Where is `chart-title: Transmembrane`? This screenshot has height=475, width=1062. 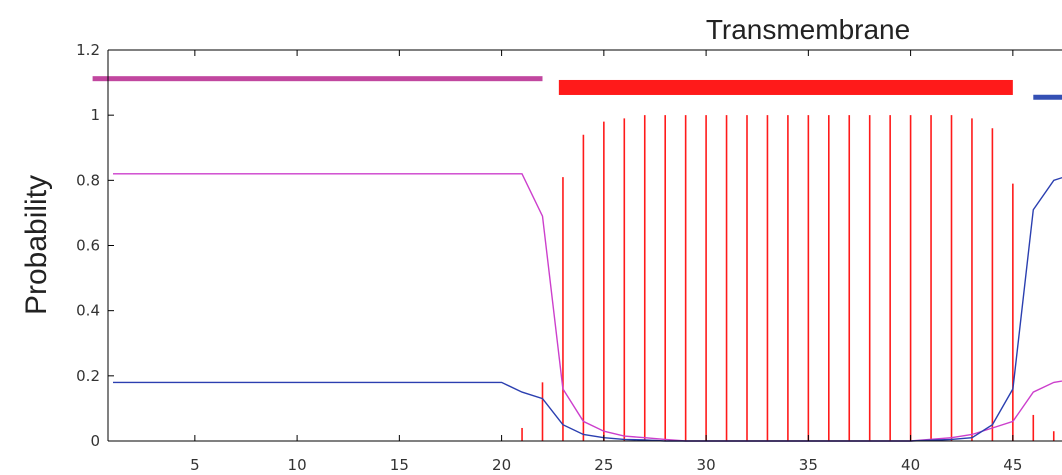
chart-title: Transmembrane is located at coordinates (808, 29).